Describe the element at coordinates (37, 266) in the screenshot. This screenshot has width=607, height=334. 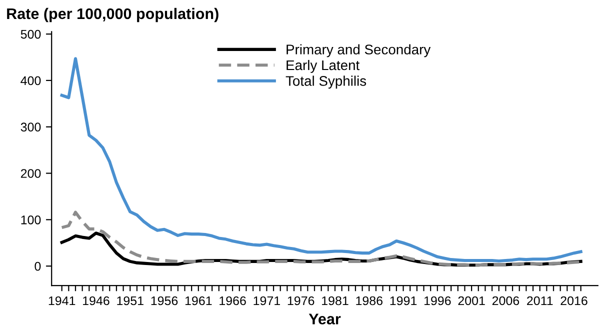
I see `y-tick-label: 0` at that location.